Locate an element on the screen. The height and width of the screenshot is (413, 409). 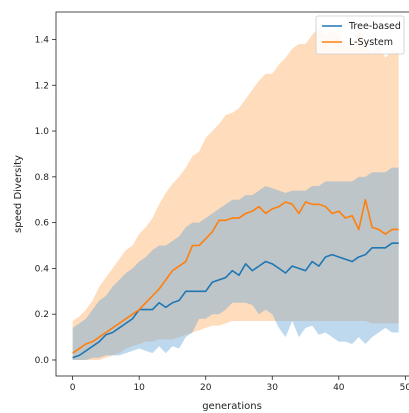
x-tick-label: 50 is located at coordinates (404, 388).